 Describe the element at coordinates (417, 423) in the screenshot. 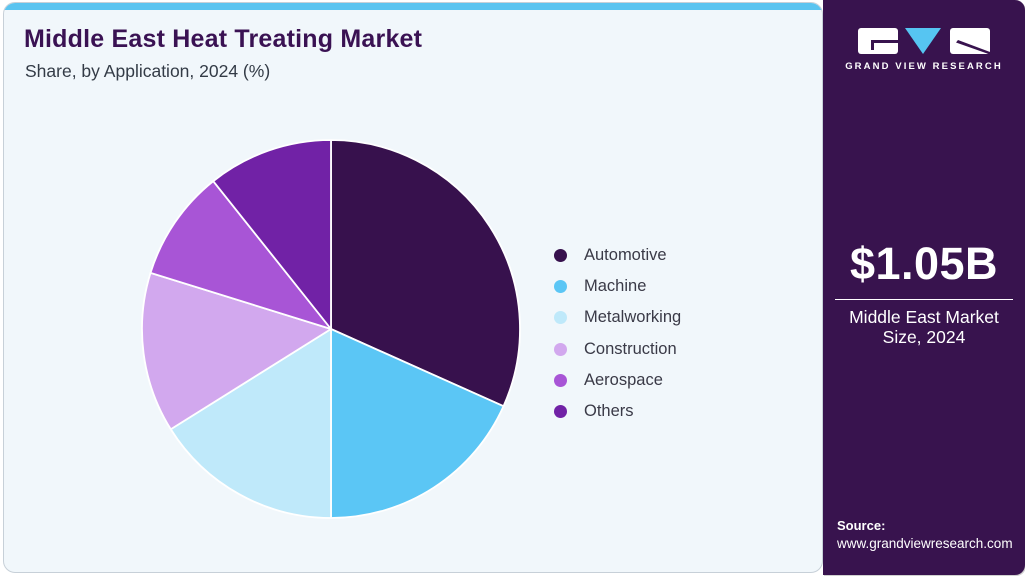

I see `pie-slice-machine` at that location.